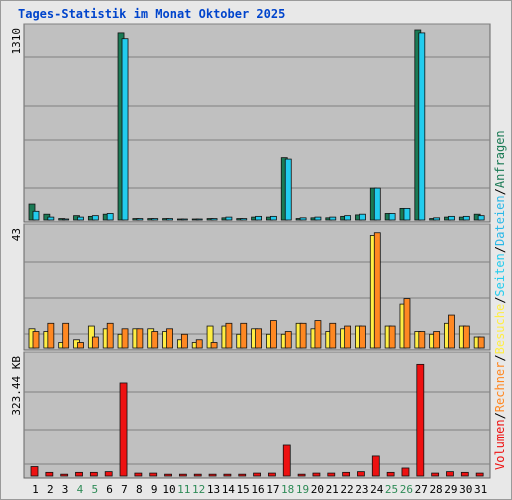 The height and width of the screenshot is (500, 512). Describe the element at coordinates (139, 489) in the screenshot. I see `x-tick-label: 8` at that location.